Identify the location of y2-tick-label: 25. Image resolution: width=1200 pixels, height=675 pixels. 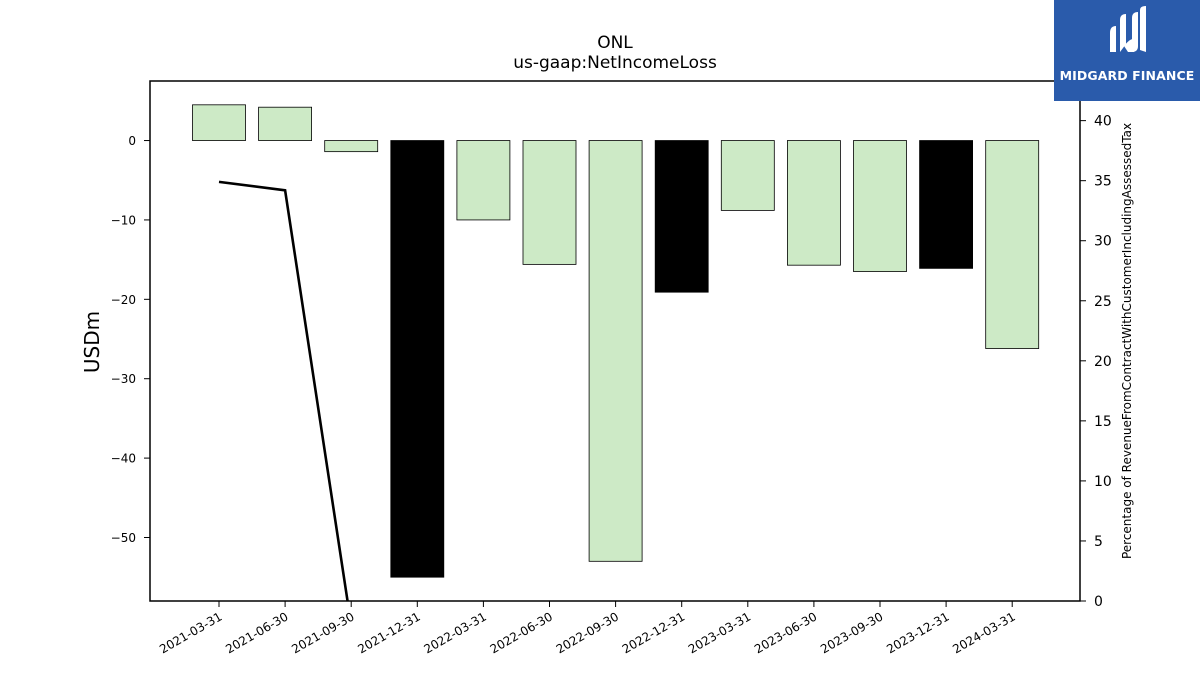
(1103, 302).